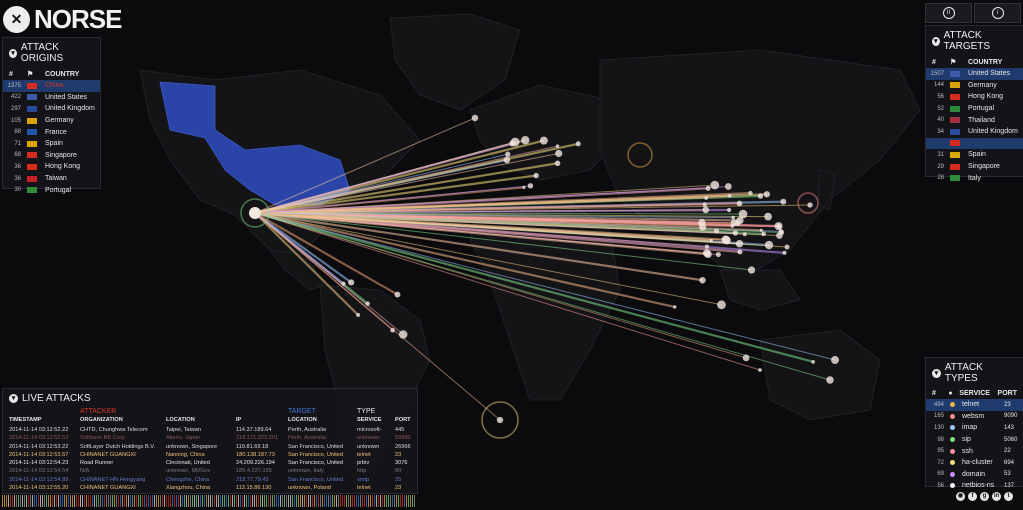  What do you see at coordinates (51, 121) in the screenshot?
I see `list-item: 105 Germany` at bounding box center [51, 121].